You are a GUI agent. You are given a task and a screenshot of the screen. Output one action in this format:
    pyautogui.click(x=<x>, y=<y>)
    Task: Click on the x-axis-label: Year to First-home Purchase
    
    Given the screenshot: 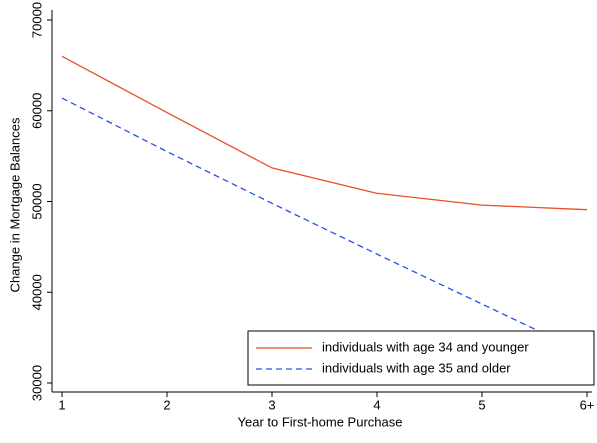 What is the action you would take?
    pyautogui.click(x=320, y=421)
    